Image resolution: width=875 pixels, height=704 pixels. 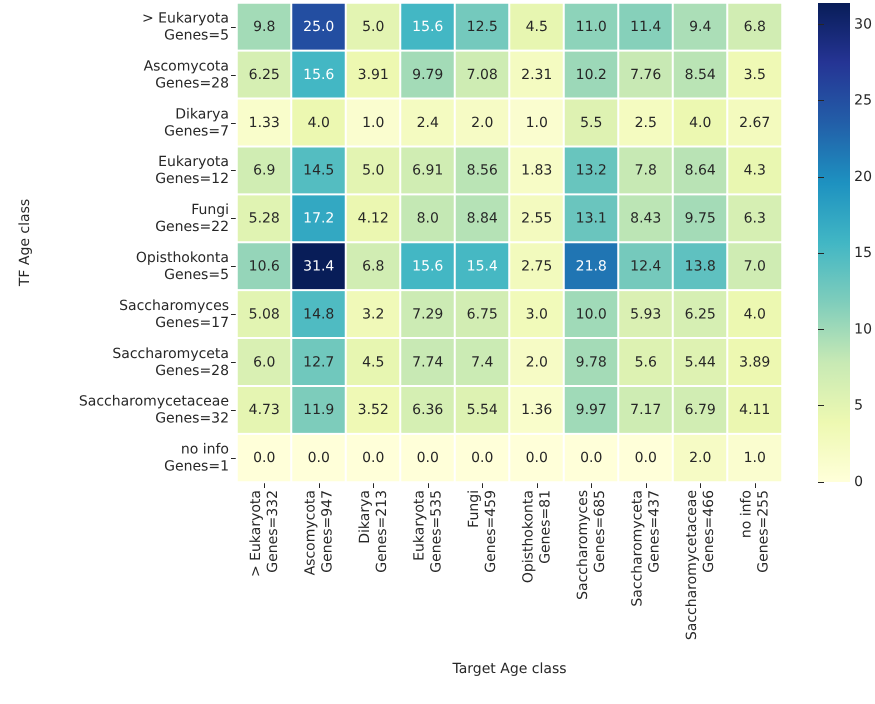 What do you see at coordinates (700, 565) in the screenshot?
I see `x-tick-label: Saccharomycetaceae Genes=466` at bounding box center [700, 565].